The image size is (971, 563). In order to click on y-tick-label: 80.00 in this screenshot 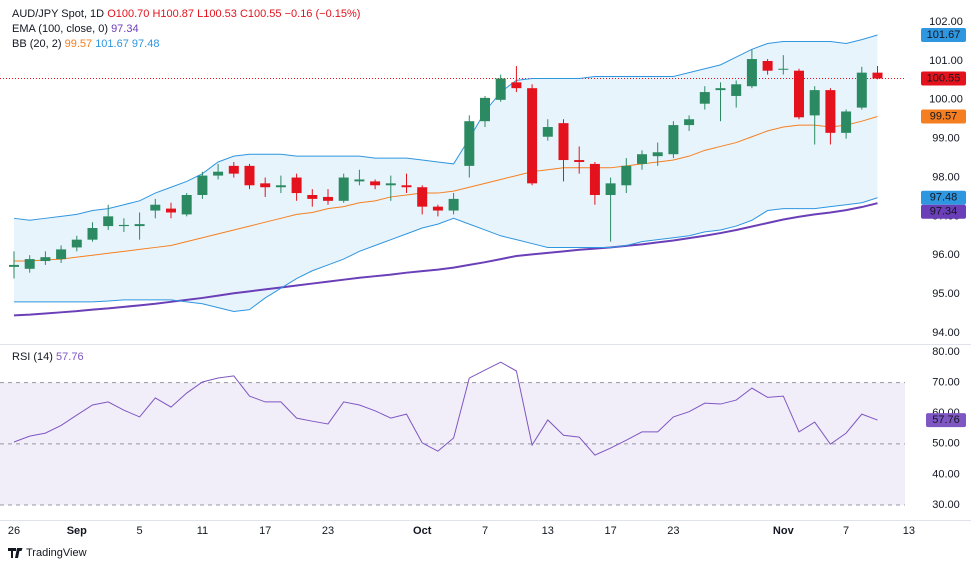, I will do `click(946, 352)`.